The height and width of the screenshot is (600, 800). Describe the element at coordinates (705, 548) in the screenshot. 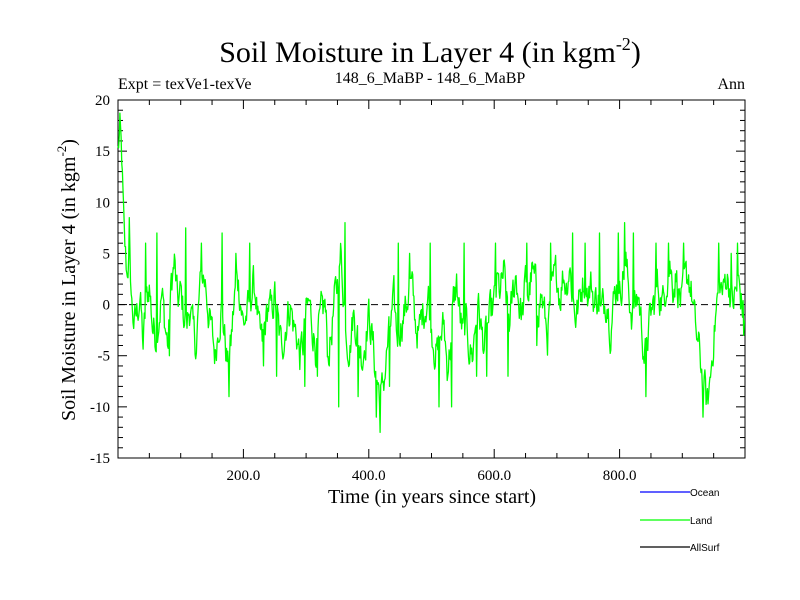

I see `legend-label-allsurf: AllSurf` at that location.